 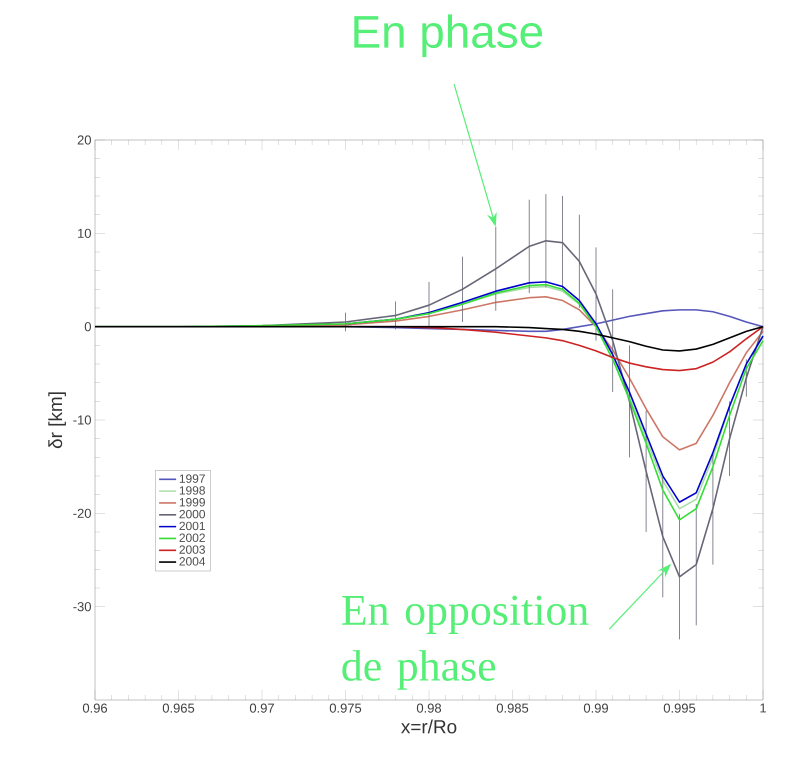 I want to click on y-tick-label: 0, so click(x=87, y=327).